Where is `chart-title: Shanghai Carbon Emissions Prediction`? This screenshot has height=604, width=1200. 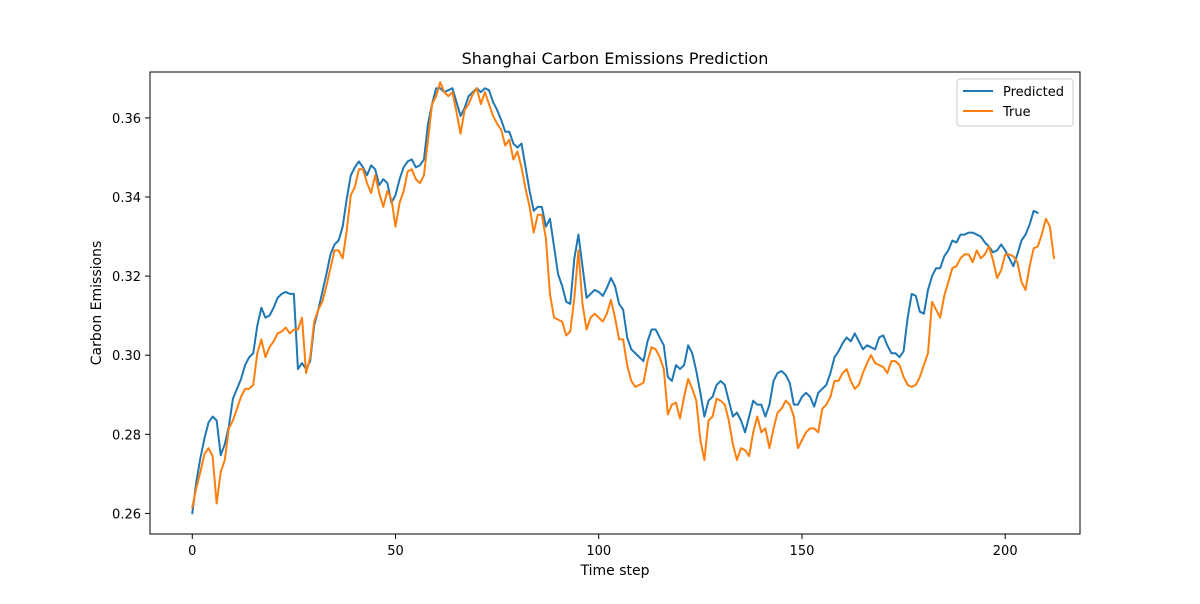
chart-title: Shanghai Carbon Emissions Prediction is located at coordinates (615, 58).